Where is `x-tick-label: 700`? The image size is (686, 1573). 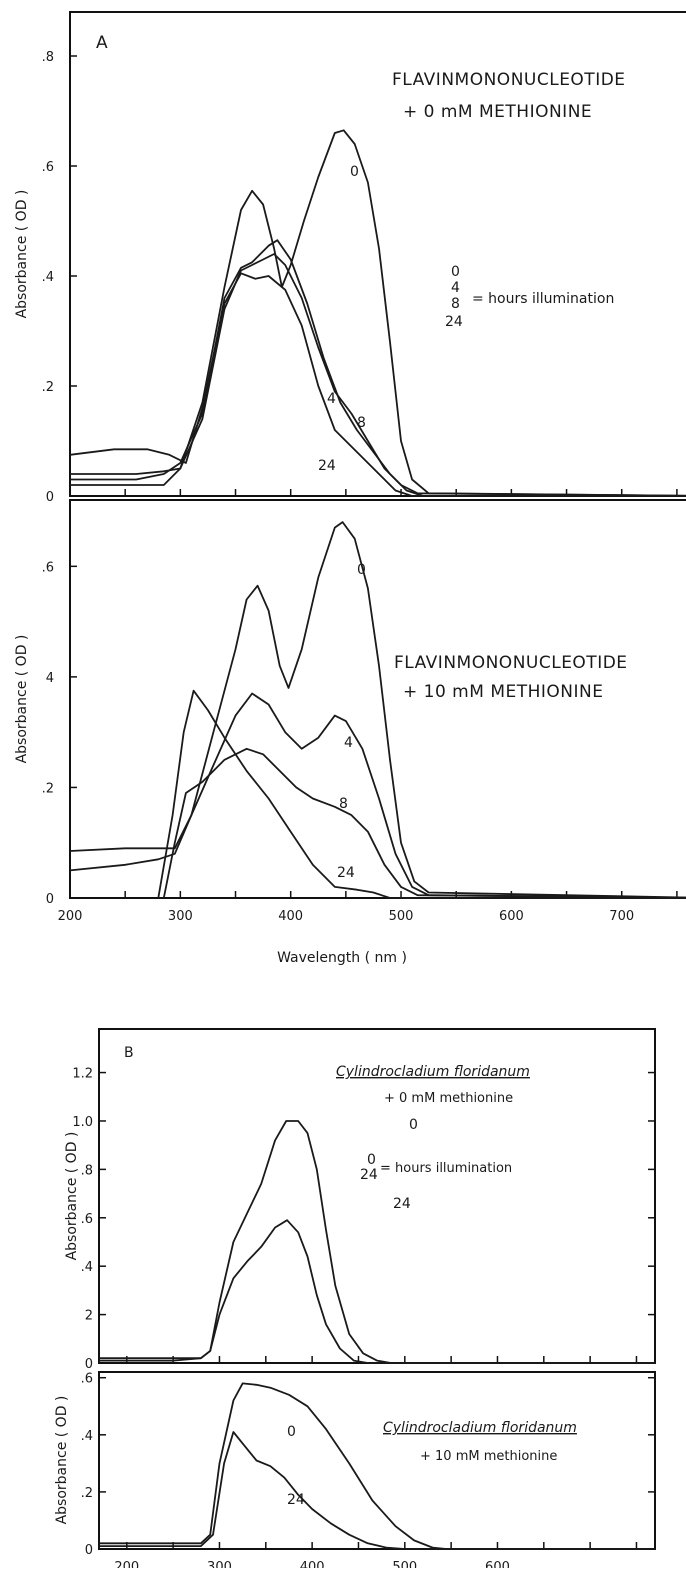 x-tick-label: 700 is located at coordinates (621, 916).